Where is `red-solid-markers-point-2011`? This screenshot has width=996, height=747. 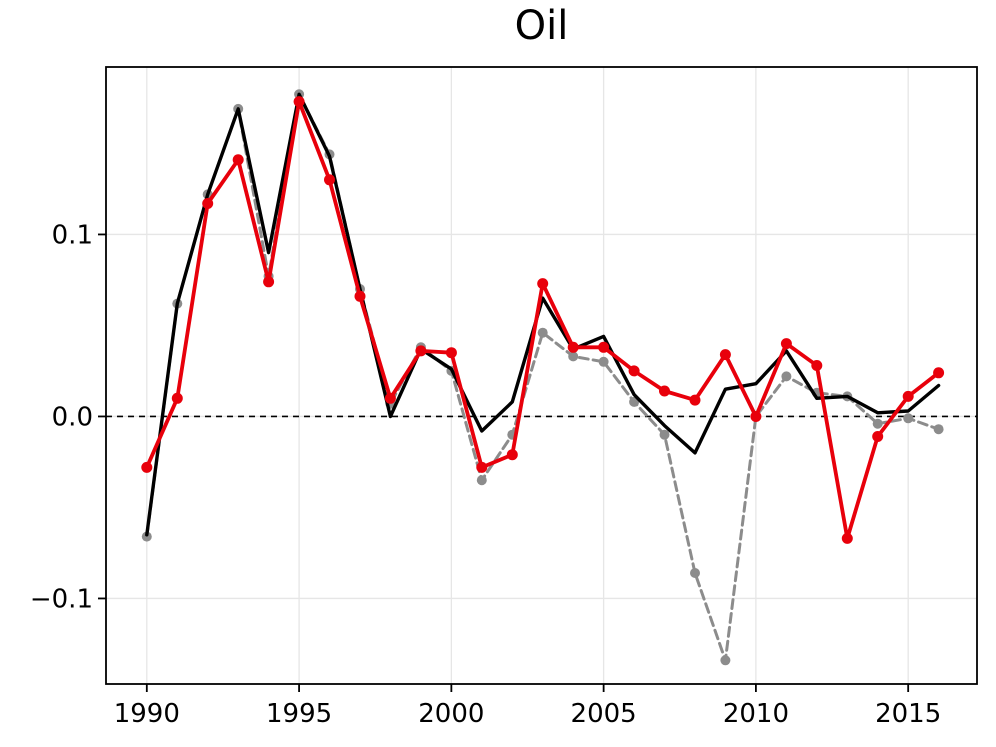
red-solid-markers-point-2011 is located at coordinates (786, 344).